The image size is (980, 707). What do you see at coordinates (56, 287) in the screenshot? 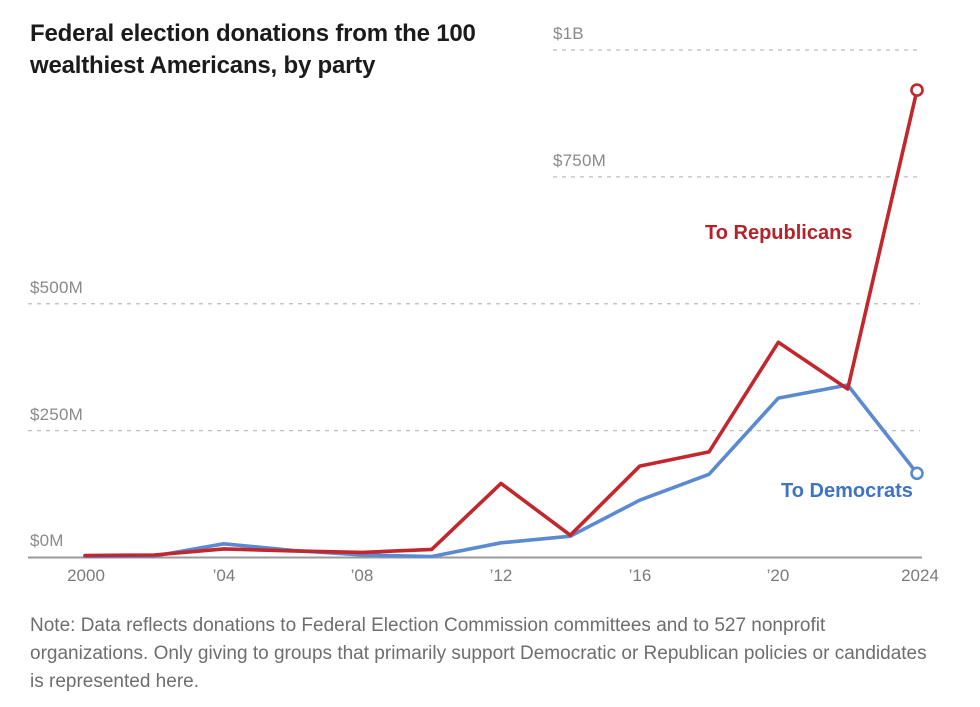
I see `y-axis-tick-500m: $500M` at bounding box center [56, 287].